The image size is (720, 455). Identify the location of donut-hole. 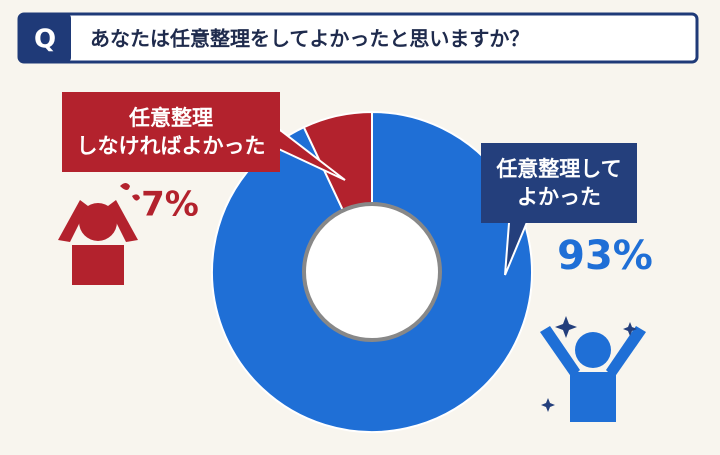
(372, 272).